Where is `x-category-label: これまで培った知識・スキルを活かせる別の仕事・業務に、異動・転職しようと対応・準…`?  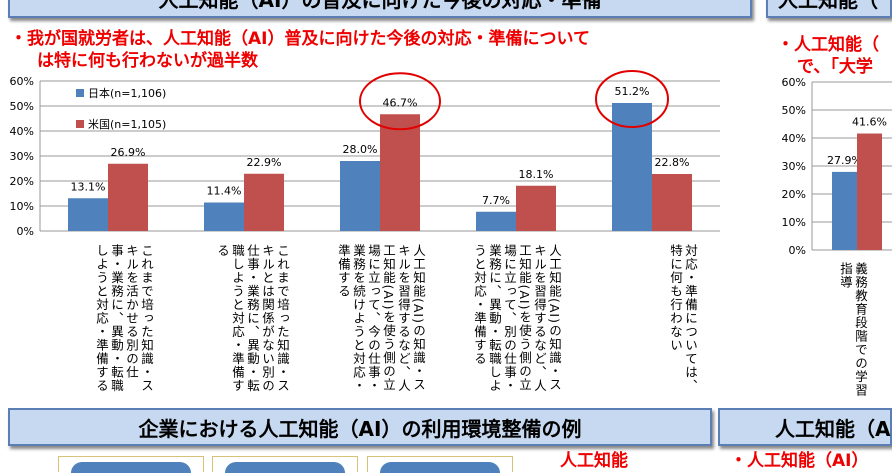
x-category-label: これまで培った知識・スキルを活かせる別の仕事・業務に、異動・転職しようと対応・準… is located at coordinates (124, 318).